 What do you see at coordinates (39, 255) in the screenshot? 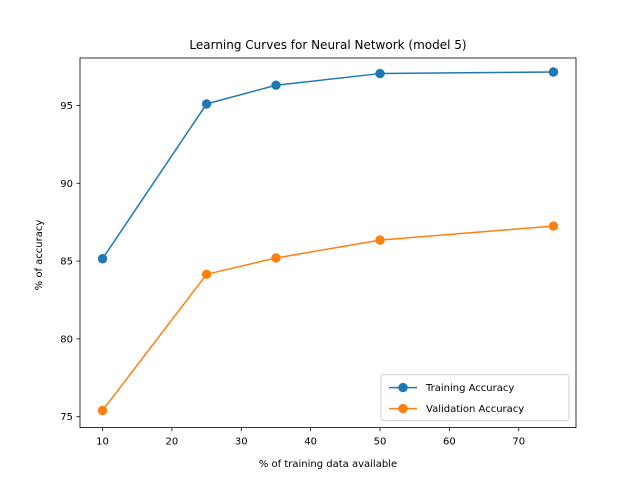
I see `y-axis-label: % of accuracy` at bounding box center [39, 255].